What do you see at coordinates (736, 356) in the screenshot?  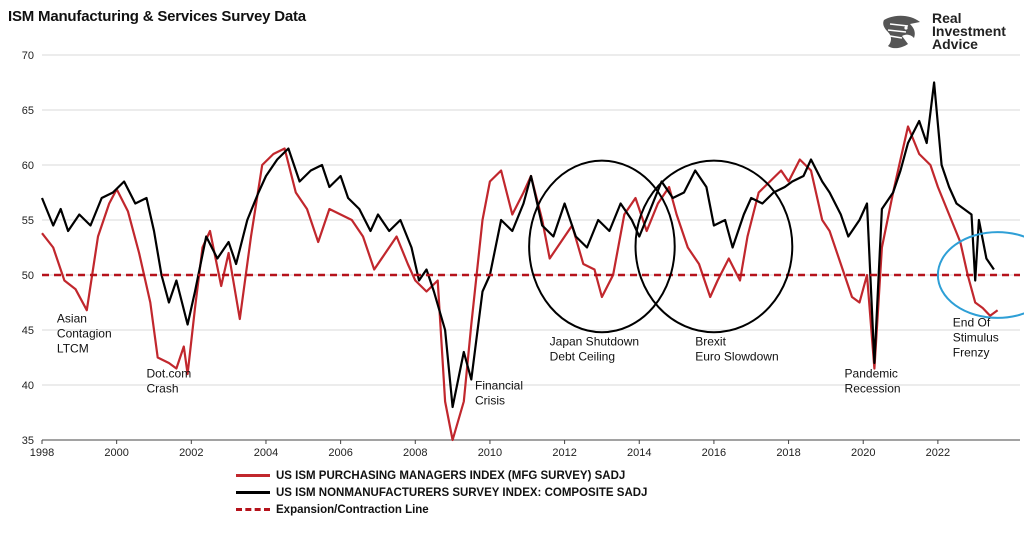 I see `annotation-4-line-1: Euro Slowdown` at bounding box center [736, 356].